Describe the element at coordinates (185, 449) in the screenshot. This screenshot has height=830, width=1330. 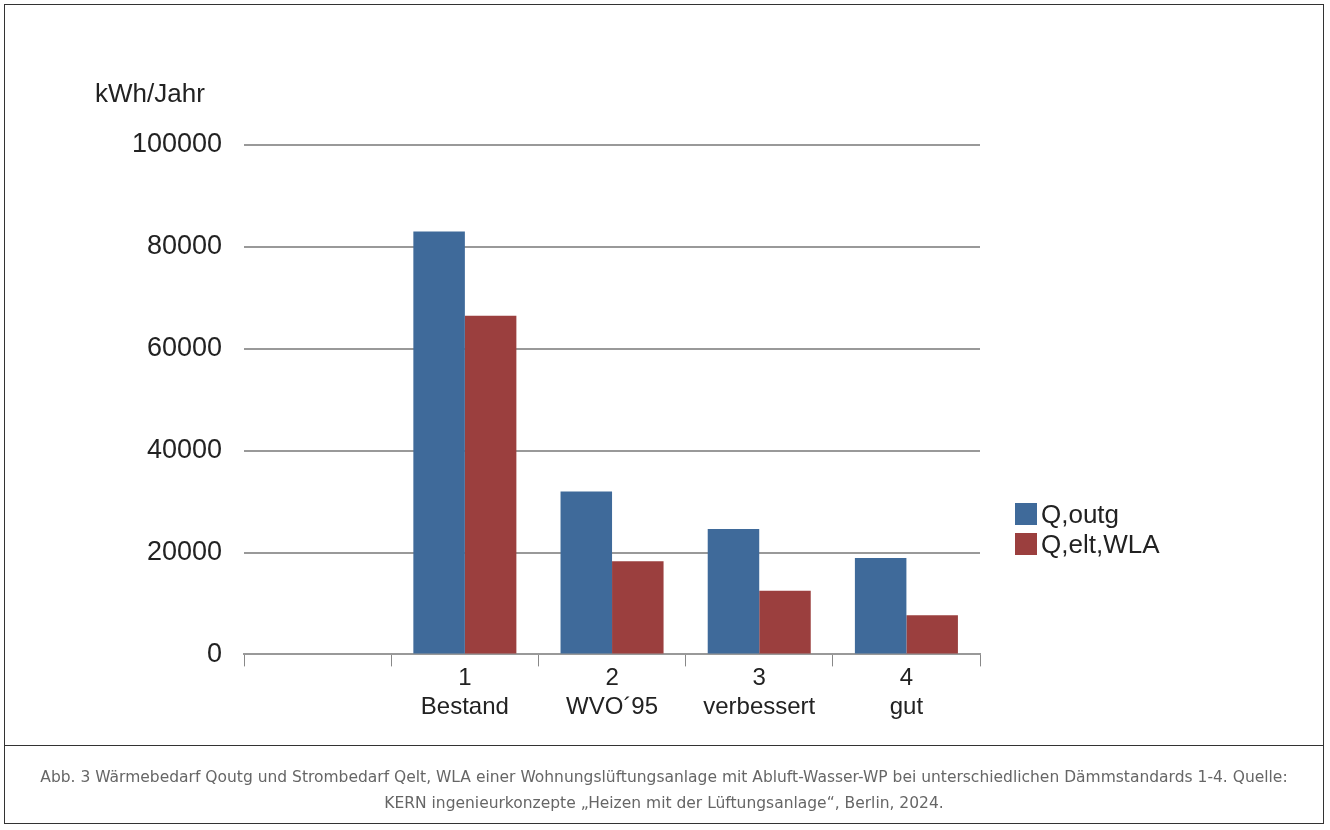
I see `y-tick-label: 40000` at that location.